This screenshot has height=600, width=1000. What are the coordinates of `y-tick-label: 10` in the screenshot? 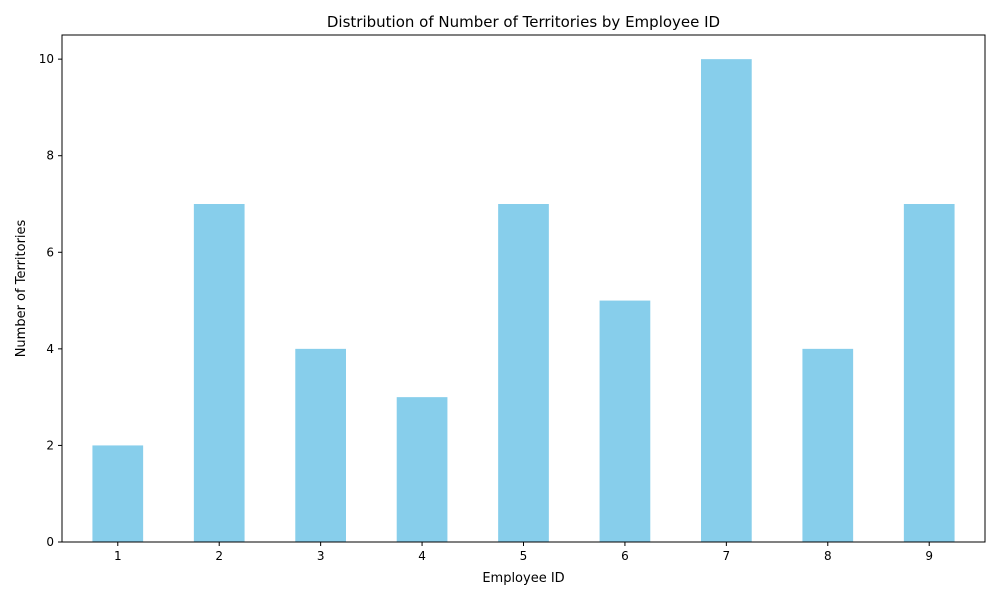 It's located at (46, 59).